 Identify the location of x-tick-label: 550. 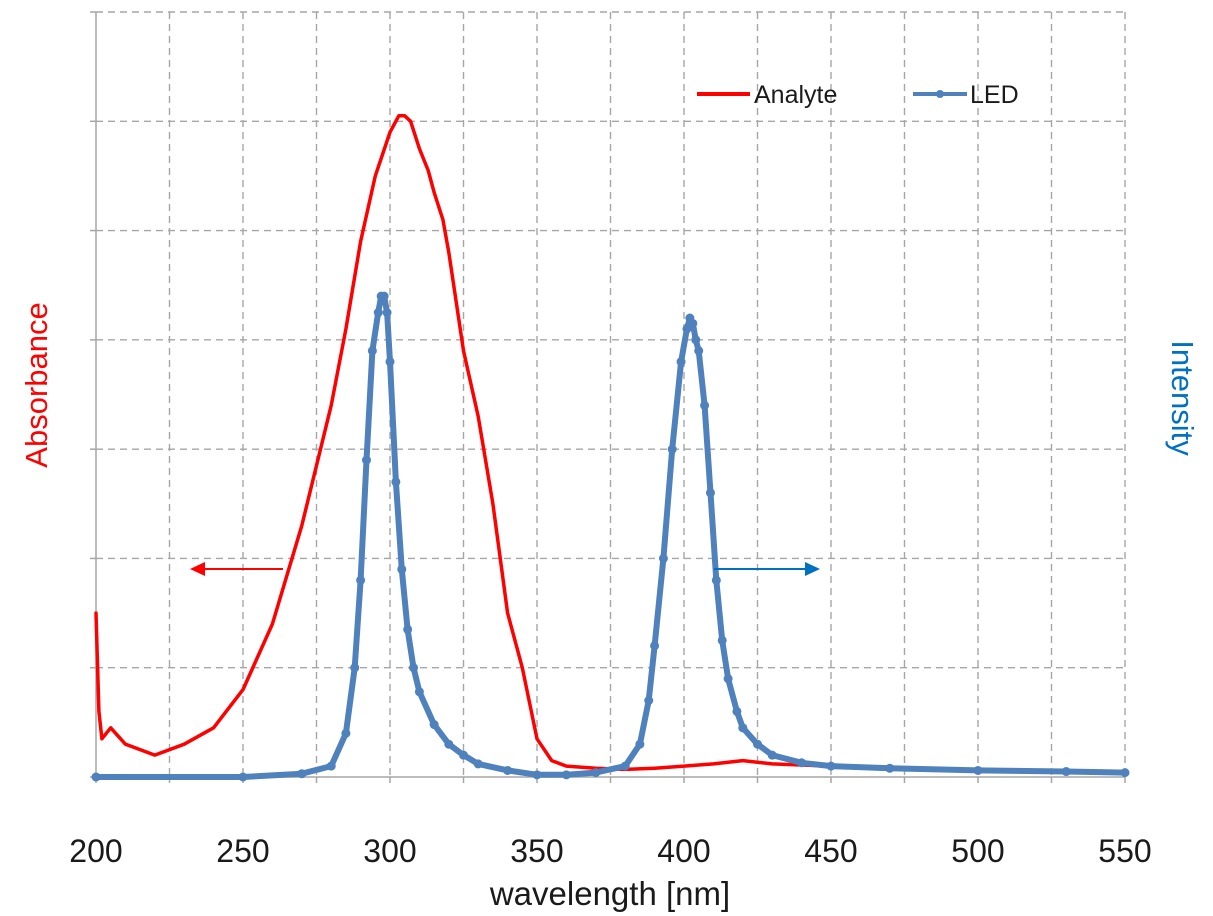
(1124, 851).